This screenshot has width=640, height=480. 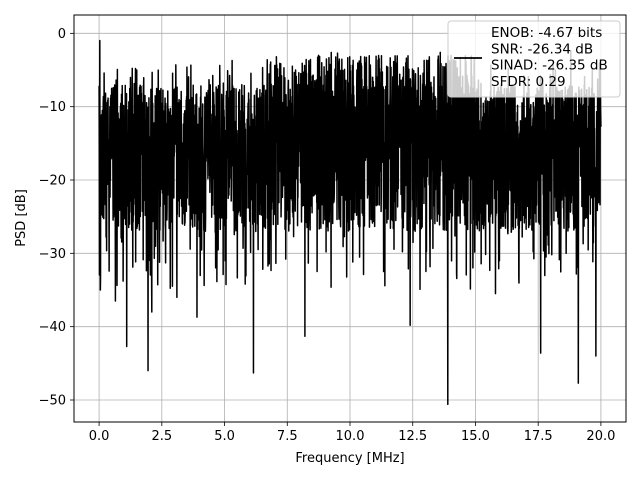 I want to click on x-tick-label: 2.5, so click(x=161, y=436).